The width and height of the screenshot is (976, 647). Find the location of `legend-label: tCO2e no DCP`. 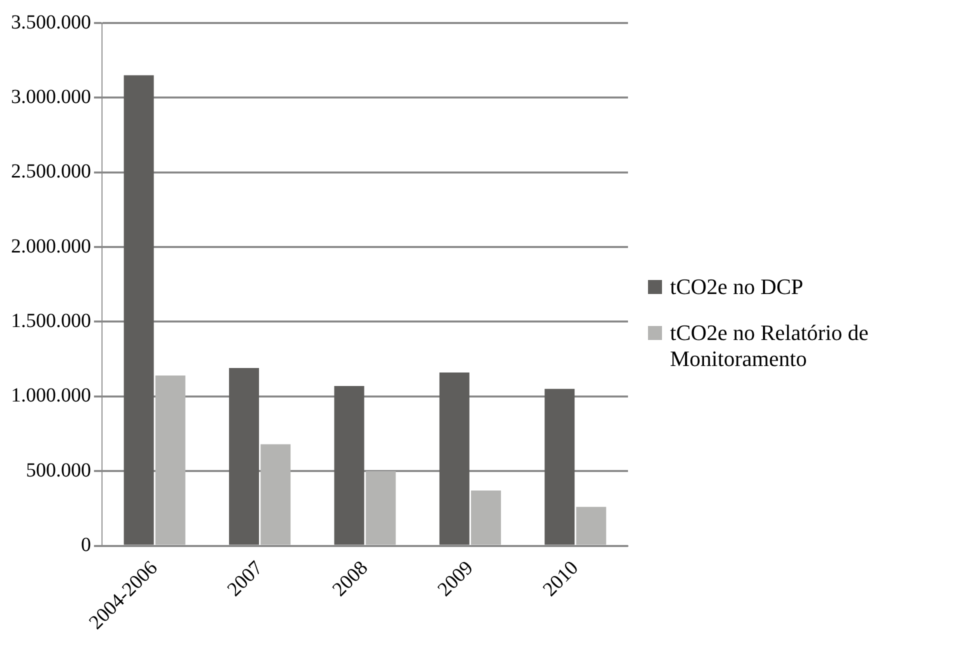

legend-label: tCO2e no DCP is located at coordinates (737, 287).